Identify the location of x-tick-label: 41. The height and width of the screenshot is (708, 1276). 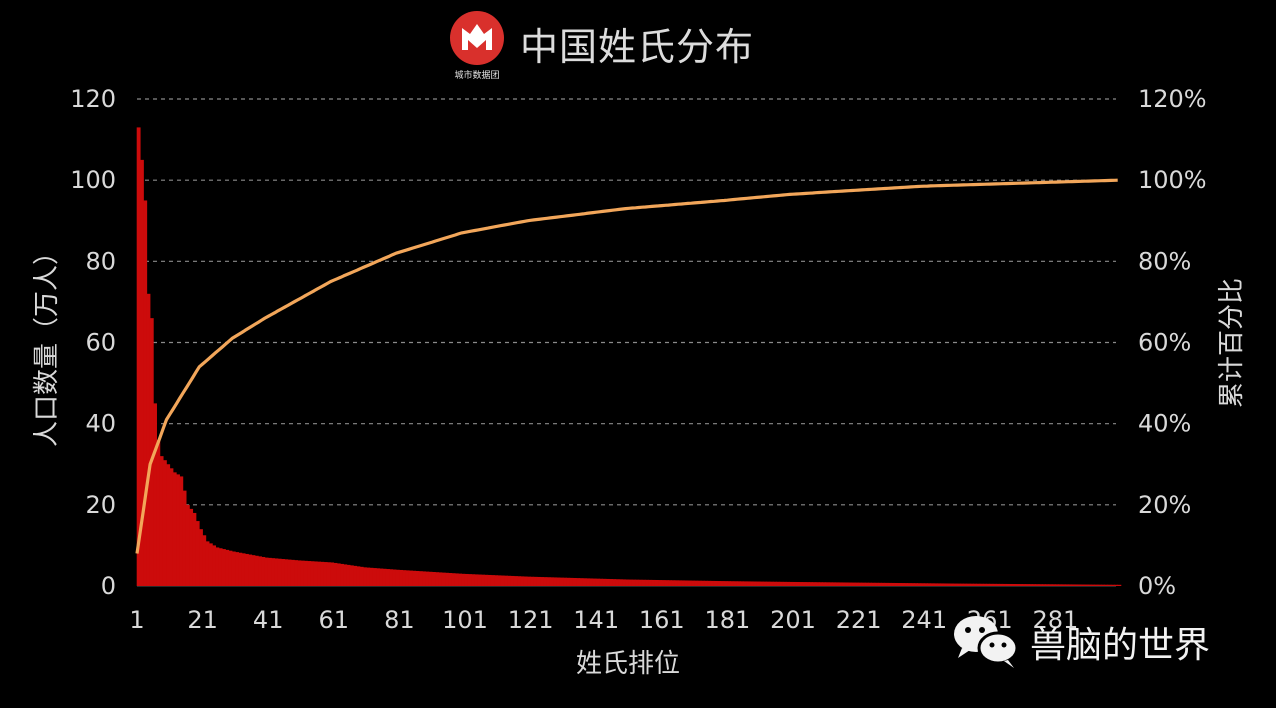
(268, 620).